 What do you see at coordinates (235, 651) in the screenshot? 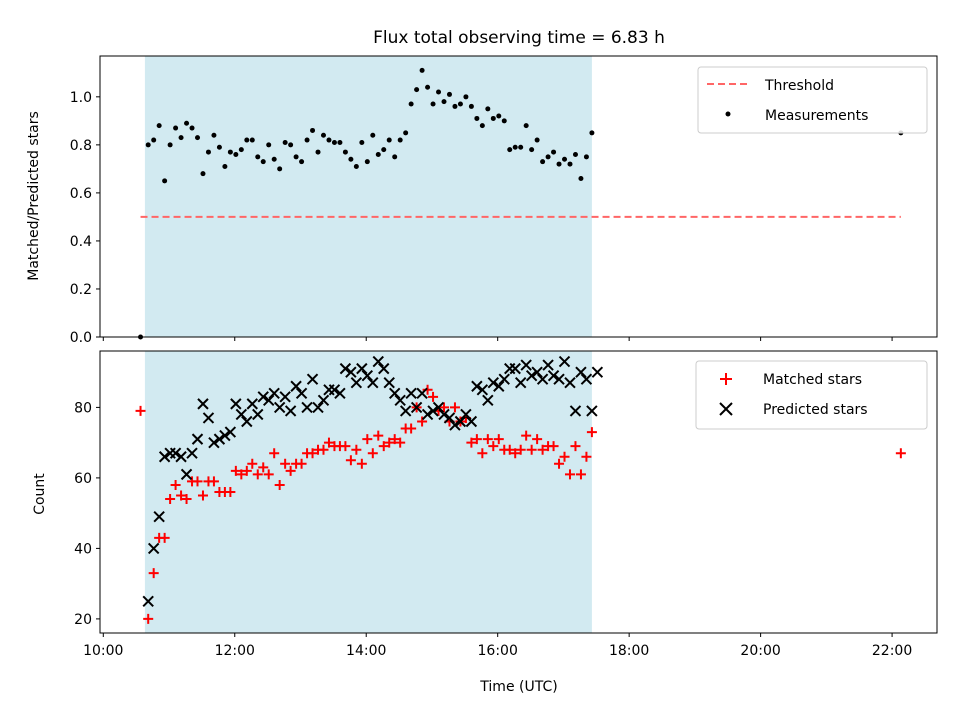
I see `x-tick-label: 12:00` at bounding box center [235, 651].